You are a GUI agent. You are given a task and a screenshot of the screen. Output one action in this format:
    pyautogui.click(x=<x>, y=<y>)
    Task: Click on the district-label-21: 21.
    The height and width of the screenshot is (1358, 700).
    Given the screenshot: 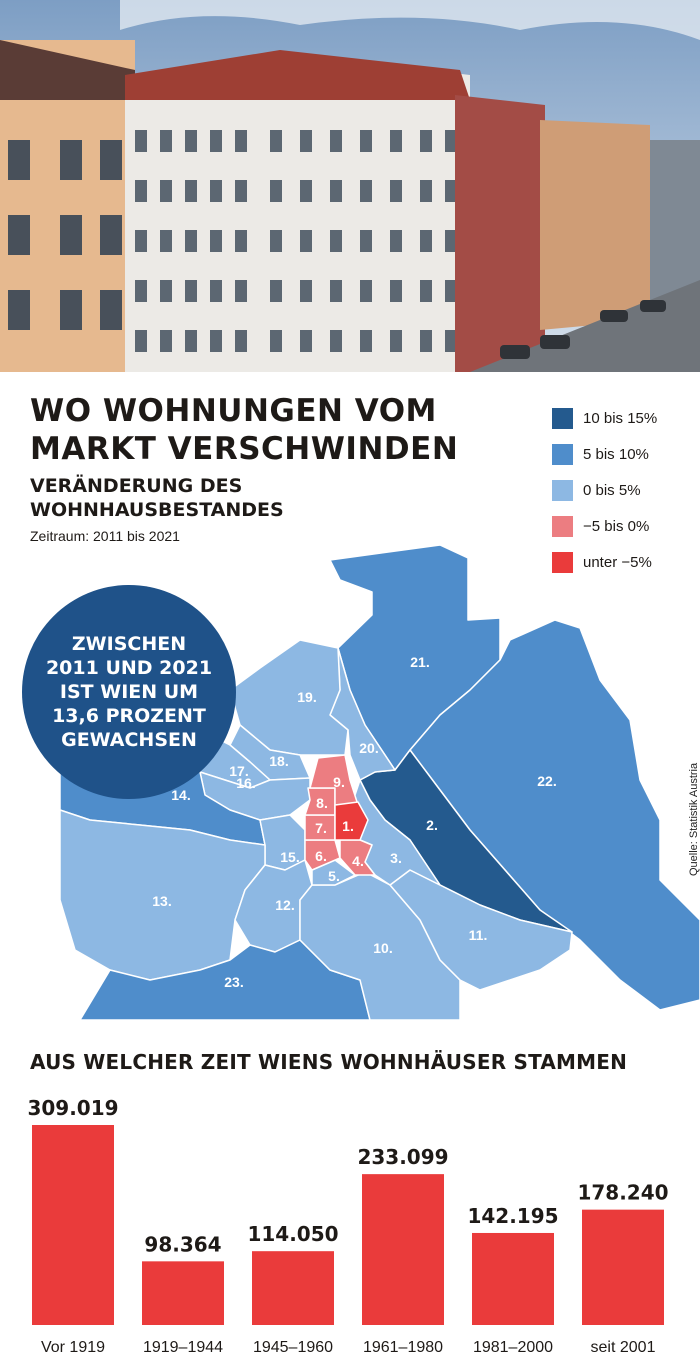 What is the action you would take?
    pyautogui.click(x=419, y=662)
    